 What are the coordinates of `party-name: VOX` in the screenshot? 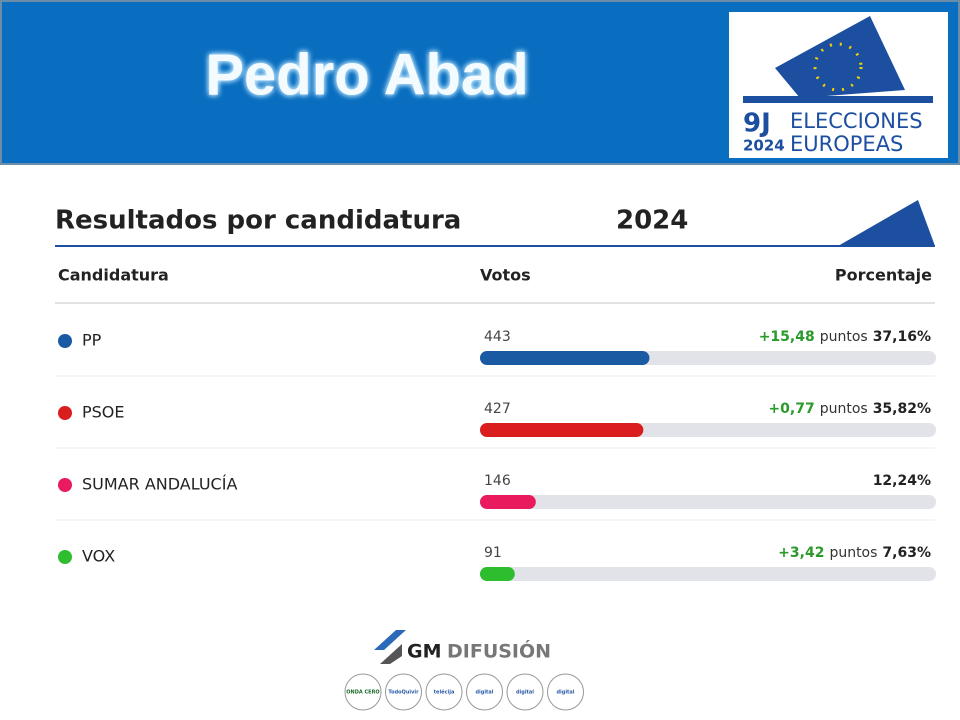 It's located at (98, 556).